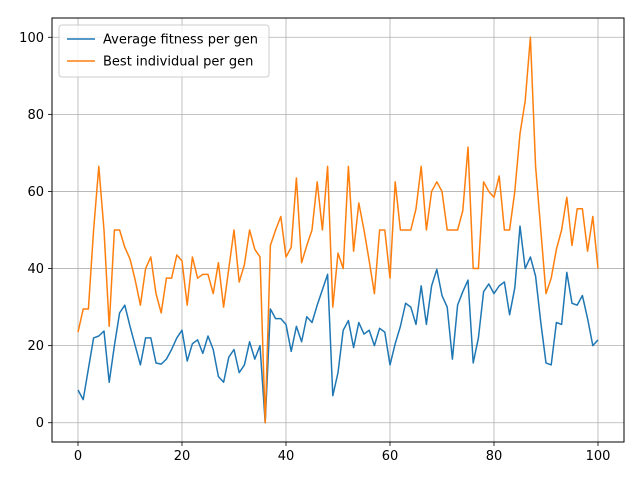 The width and height of the screenshot is (640, 480). What do you see at coordinates (494, 456) in the screenshot?
I see `x-tick-label: 80` at bounding box center [494, 456].